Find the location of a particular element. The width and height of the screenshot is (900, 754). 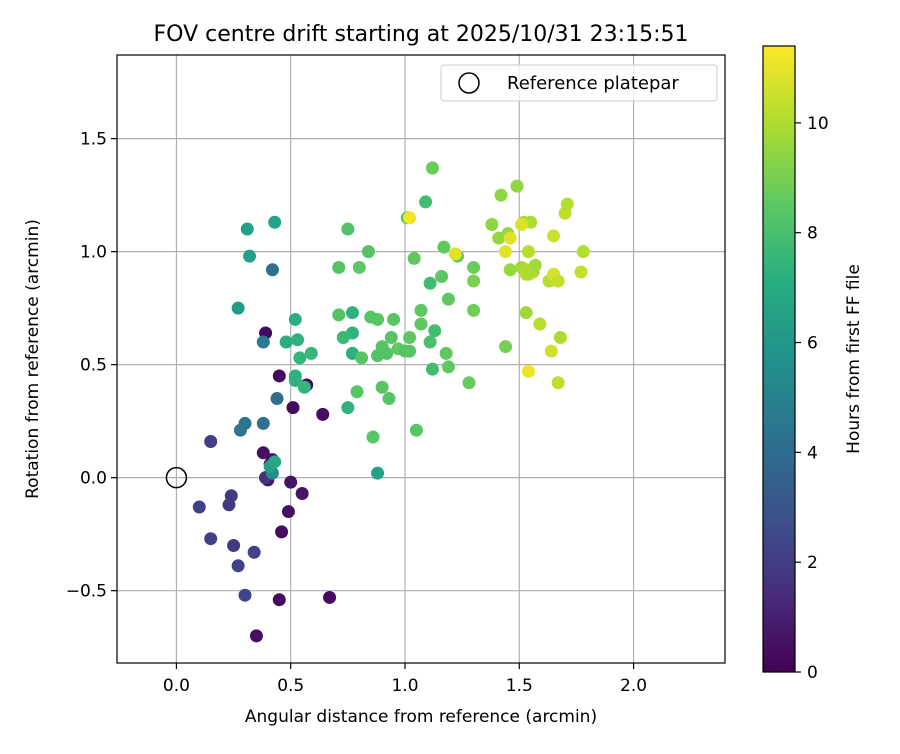

legend-marker-icon is located at coordinates (469, 83).